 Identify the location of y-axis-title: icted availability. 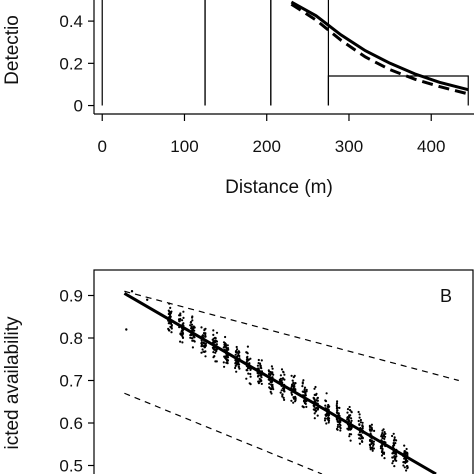
(12, 383).